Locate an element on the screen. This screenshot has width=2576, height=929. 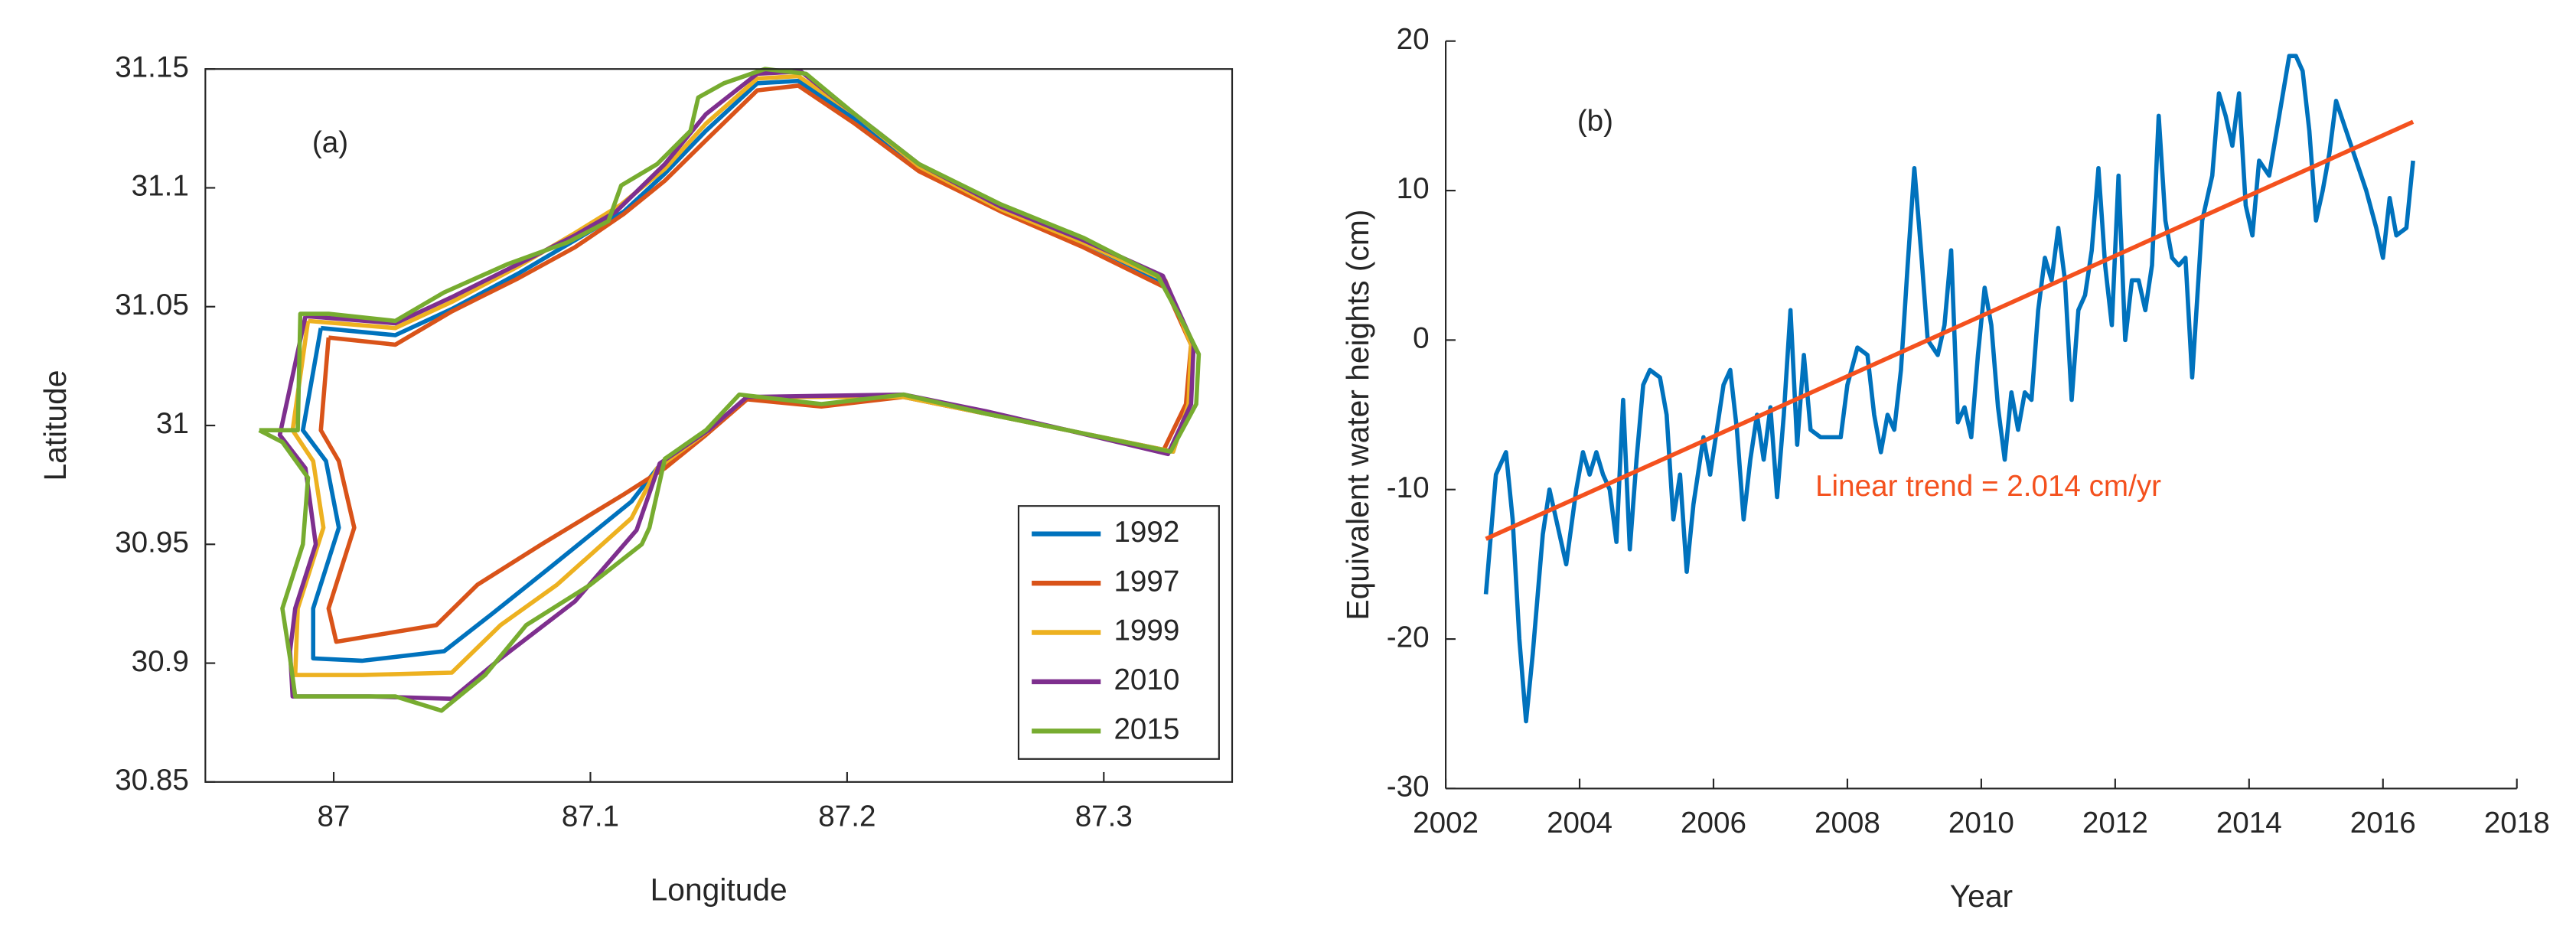
x-axis-title: Year is located at coordinates (1981, 896).